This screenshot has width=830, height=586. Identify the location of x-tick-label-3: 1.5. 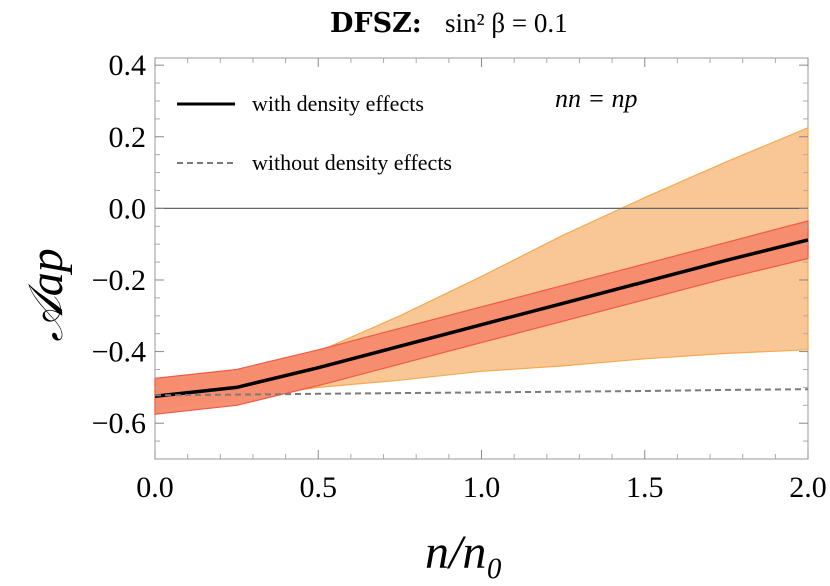
(645, 487).